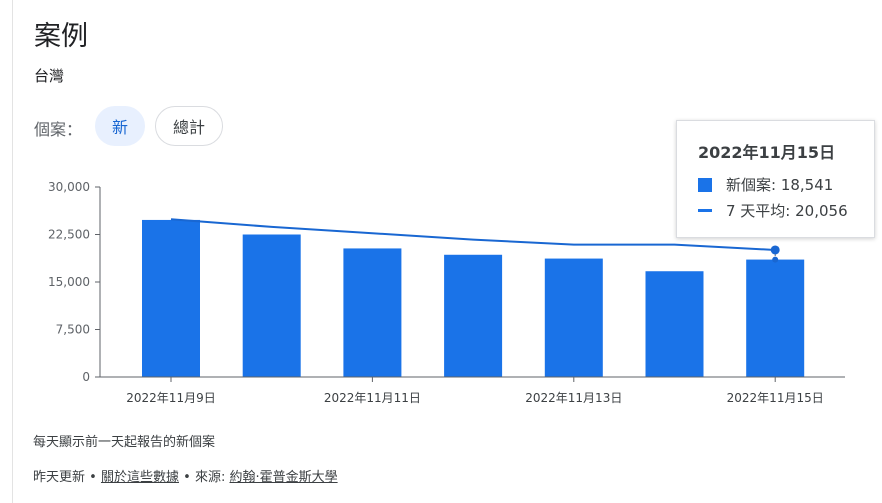 This screenshot has width=882, height=503. I want to click on y-tick-label: 0, so click(86, 377).